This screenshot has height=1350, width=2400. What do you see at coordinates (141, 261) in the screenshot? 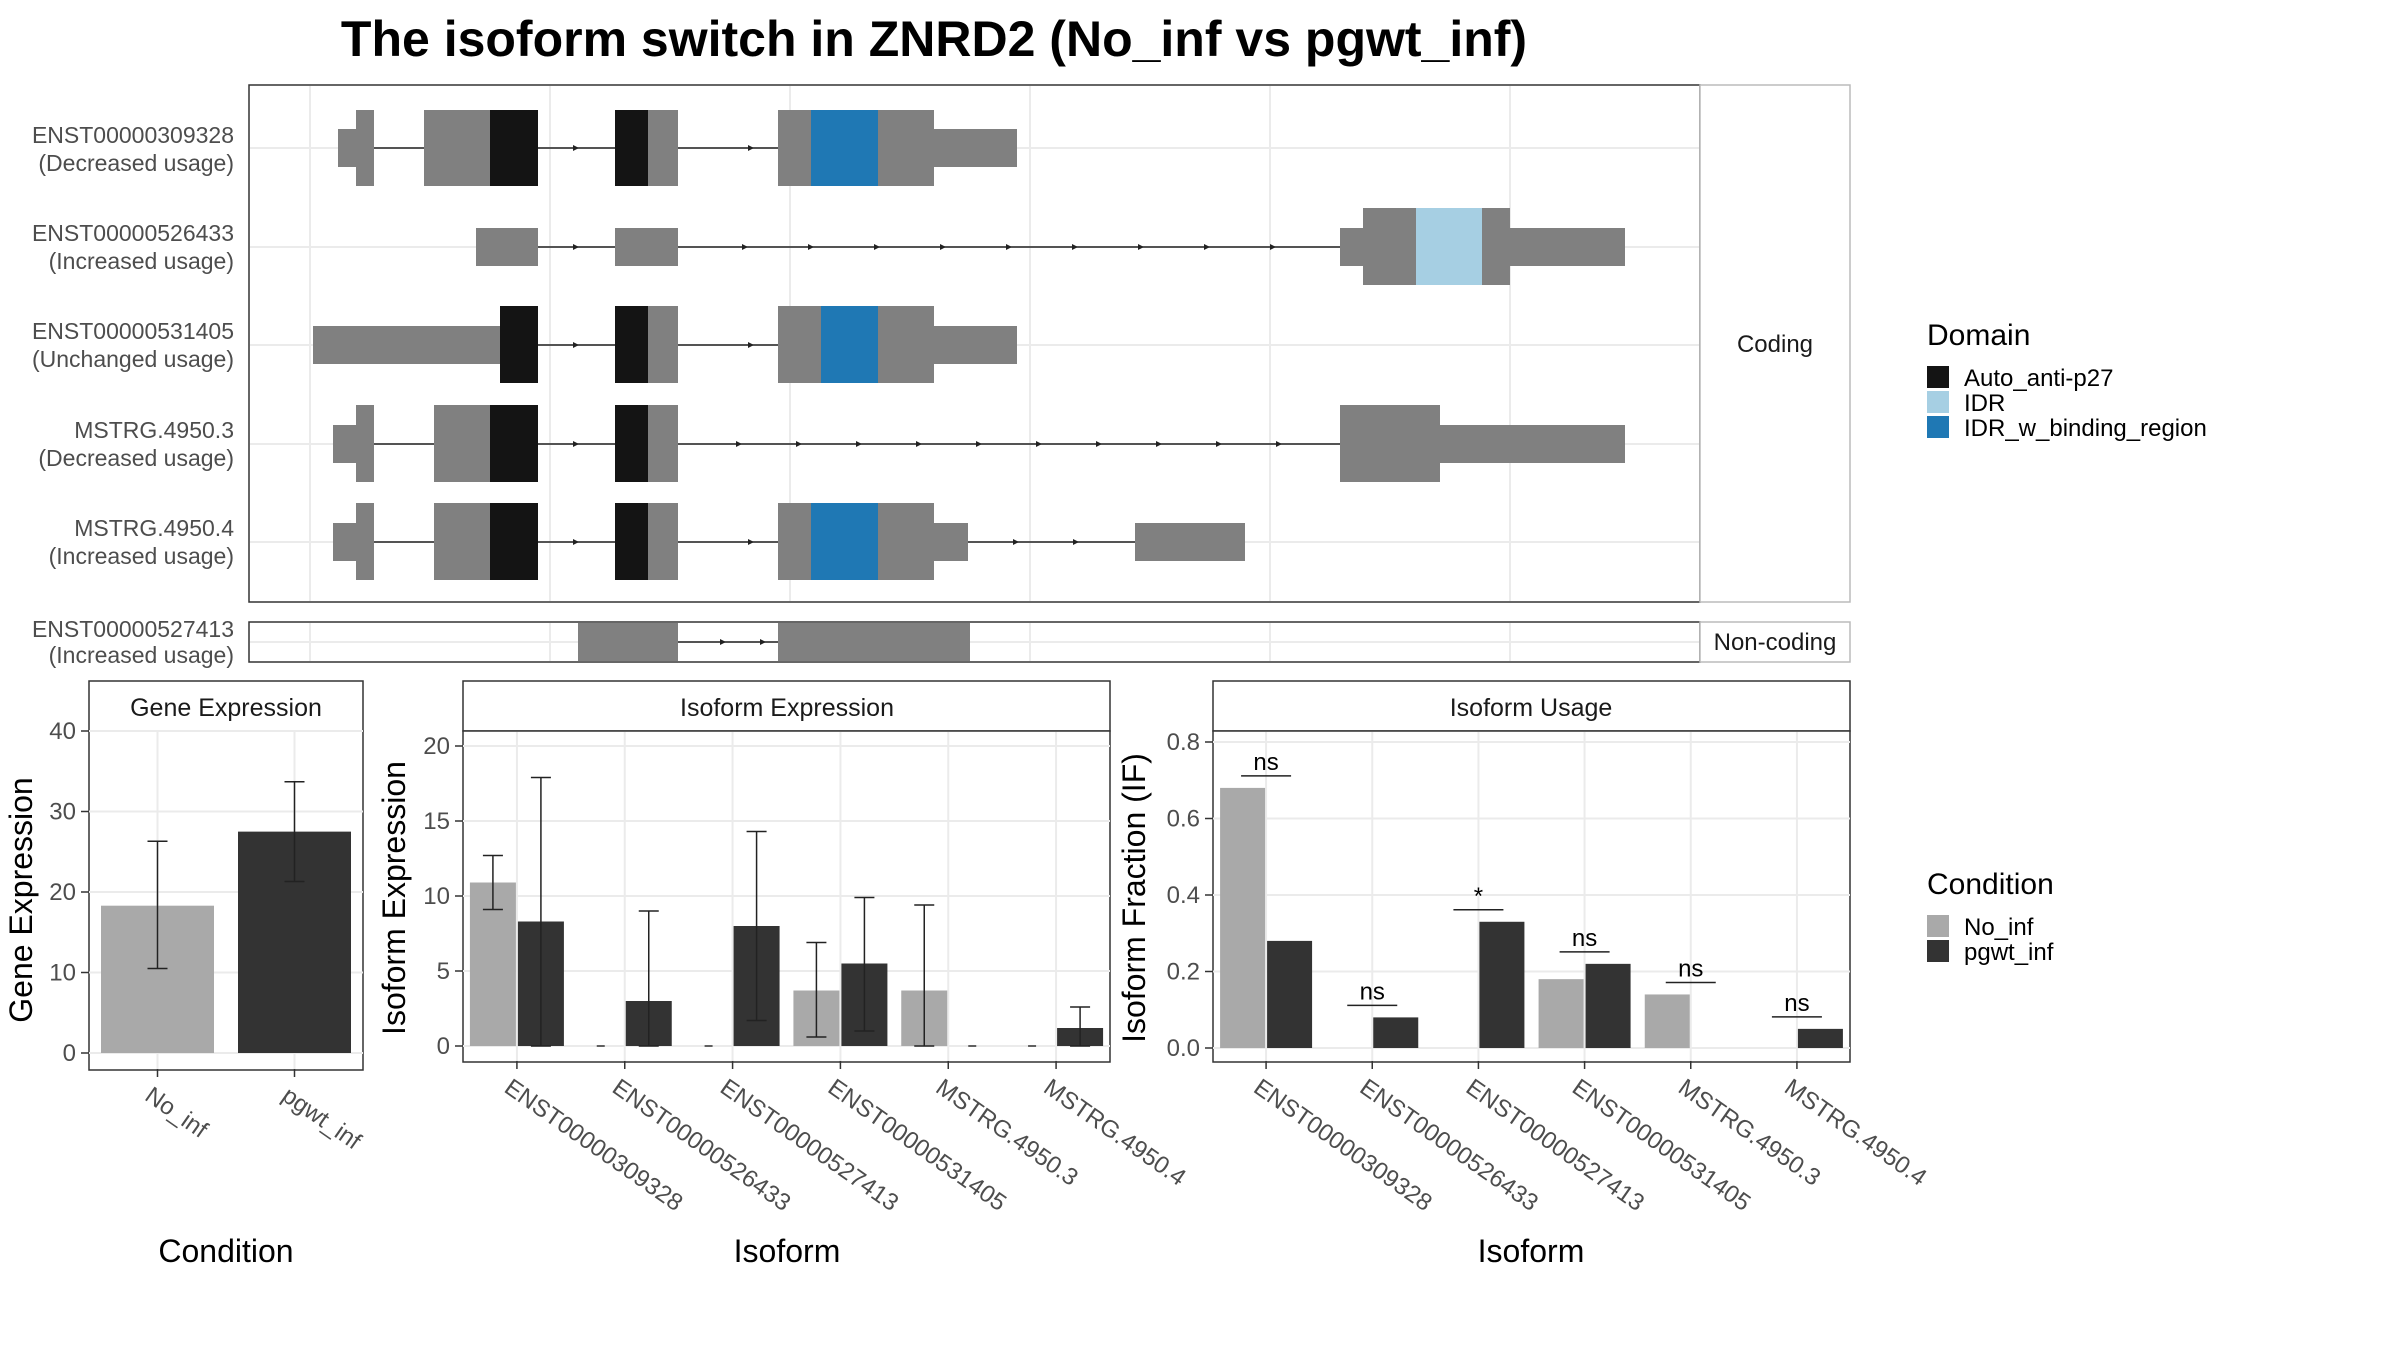
I see `row-label-usage: (Increased usage)` at bounding box center [141, 261].